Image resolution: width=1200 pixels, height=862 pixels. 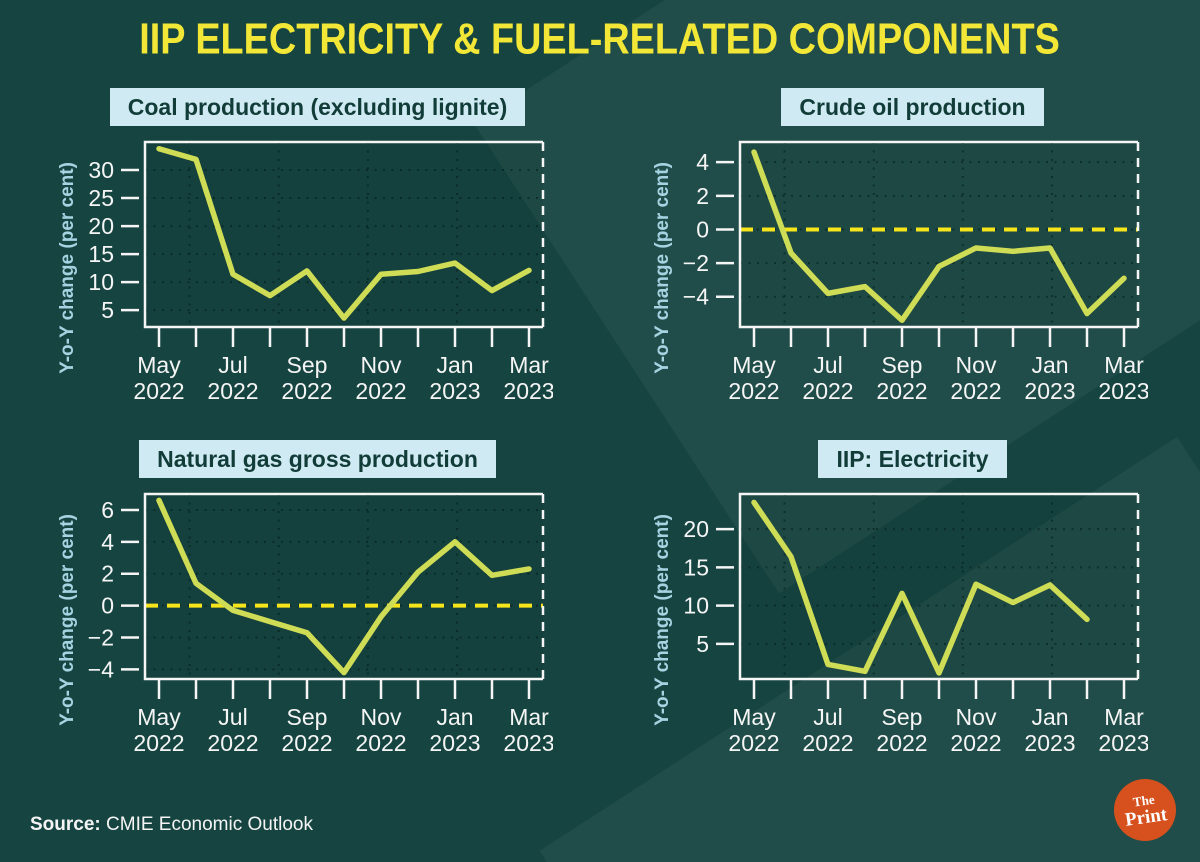 I want to click on panel-head: Crude oil production, so click(x=897, y=107).